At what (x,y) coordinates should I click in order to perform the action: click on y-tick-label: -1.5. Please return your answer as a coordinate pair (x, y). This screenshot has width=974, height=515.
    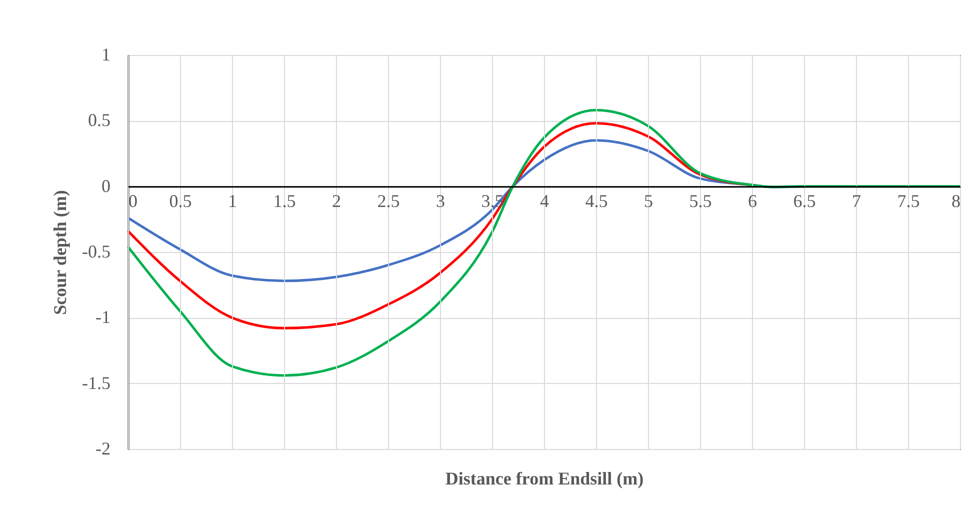
    Looking at the image, I should click on (96, 382).